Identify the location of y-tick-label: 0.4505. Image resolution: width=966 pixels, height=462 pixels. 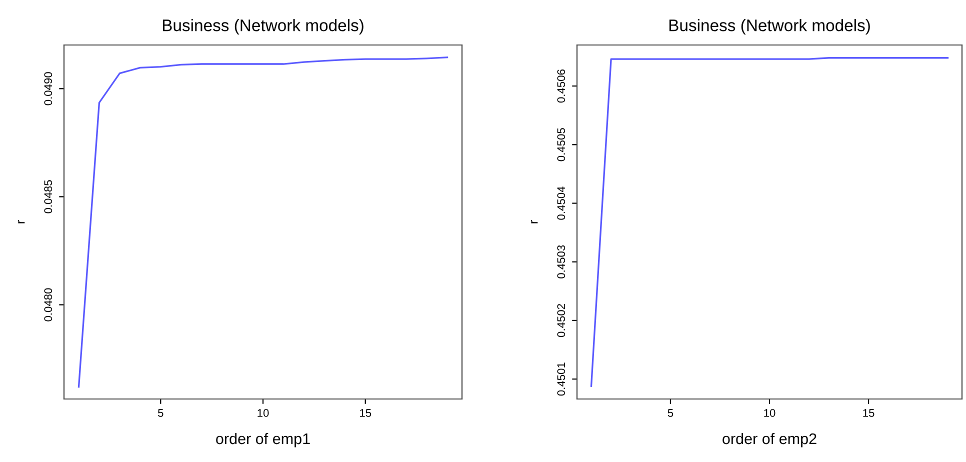
(561, 145).